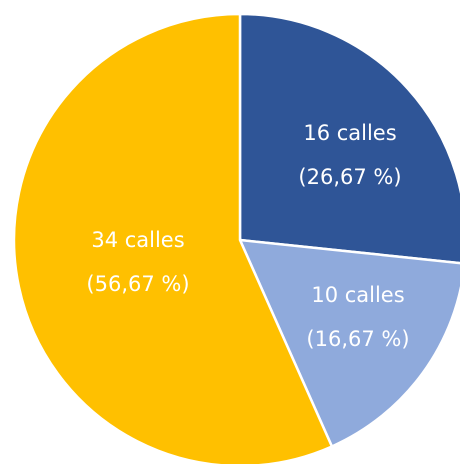 The image size is (460, 464). I want to click on slice-percentage: (16,67 %), so click(357, 339).